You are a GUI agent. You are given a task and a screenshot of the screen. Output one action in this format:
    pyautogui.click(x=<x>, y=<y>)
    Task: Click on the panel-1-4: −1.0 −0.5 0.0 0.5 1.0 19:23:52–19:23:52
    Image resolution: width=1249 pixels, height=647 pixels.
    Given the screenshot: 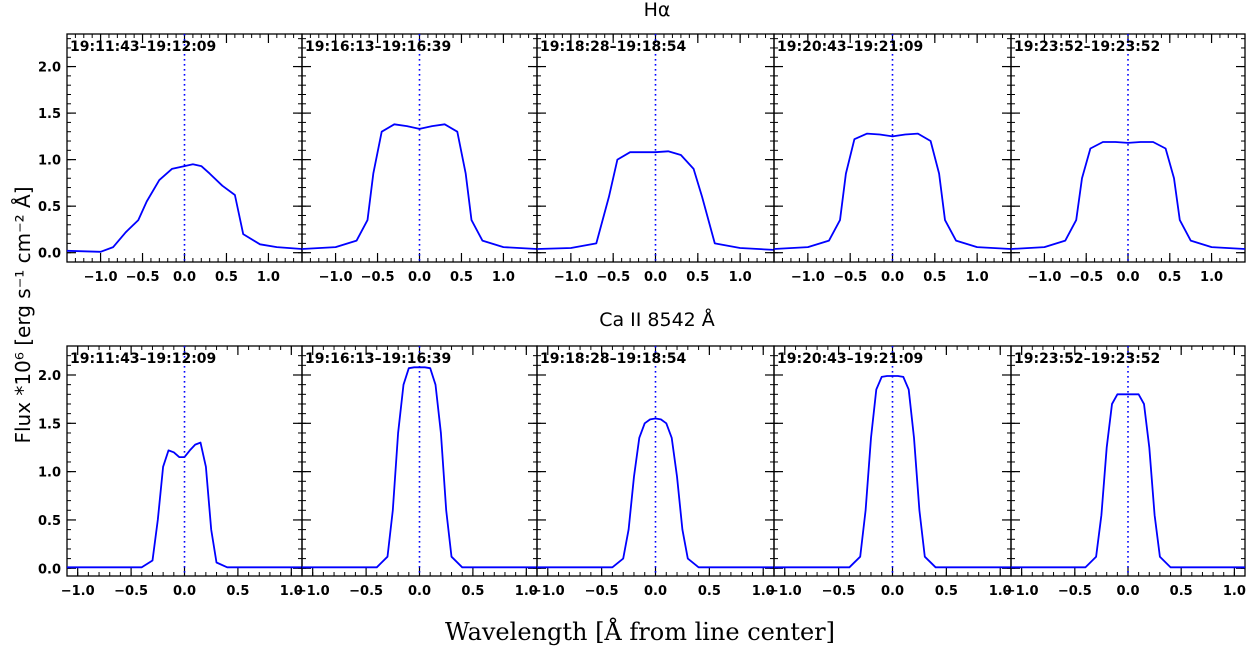 What is the action you would take?
    pyautogui.click(x=1125, y=472)
    